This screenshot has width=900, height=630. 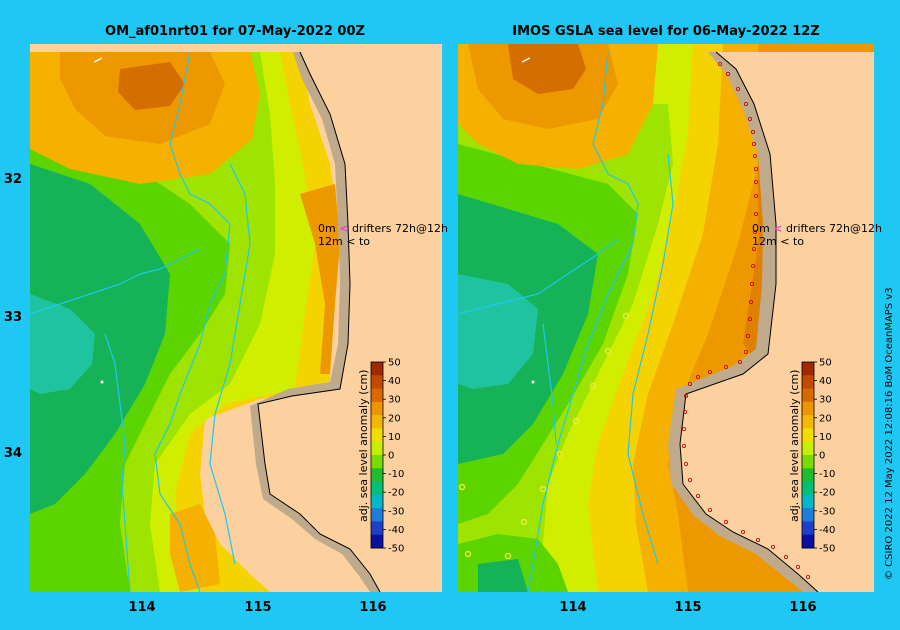 I want to click on longitude-label: 116, so click(x=373, y=607).